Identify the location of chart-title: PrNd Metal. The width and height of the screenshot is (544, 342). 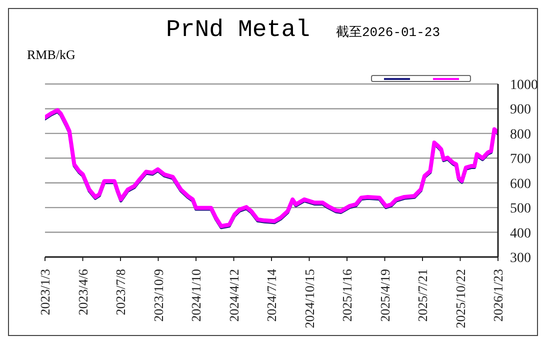
(238, 30).